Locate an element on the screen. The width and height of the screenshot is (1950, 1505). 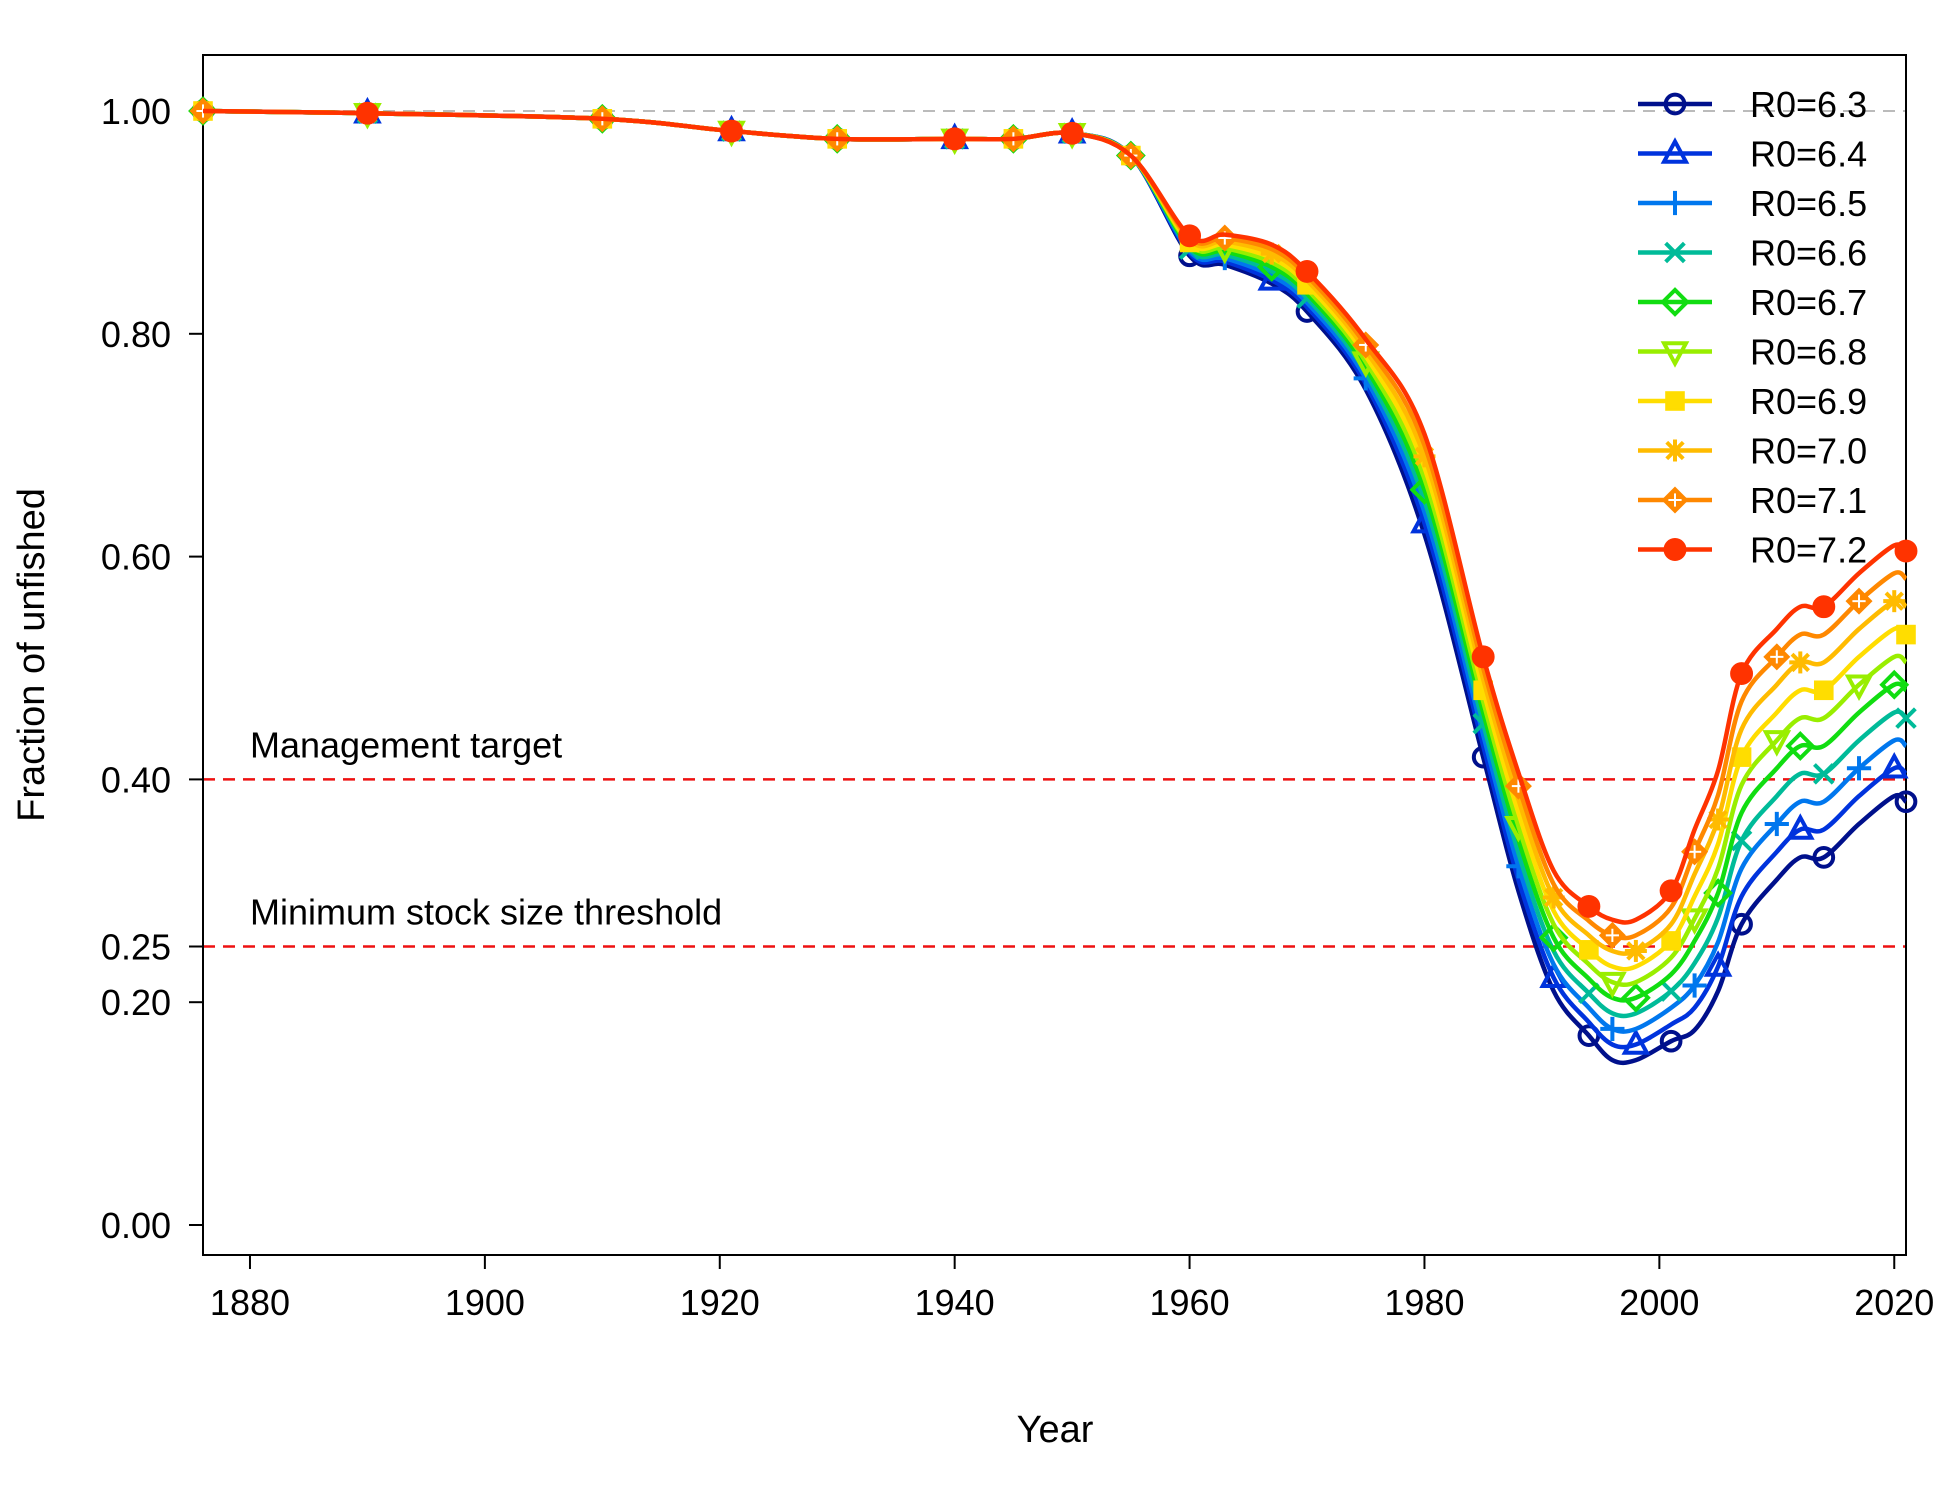
y-tick-label: 0.00 is located at coordinates (136, 1225).